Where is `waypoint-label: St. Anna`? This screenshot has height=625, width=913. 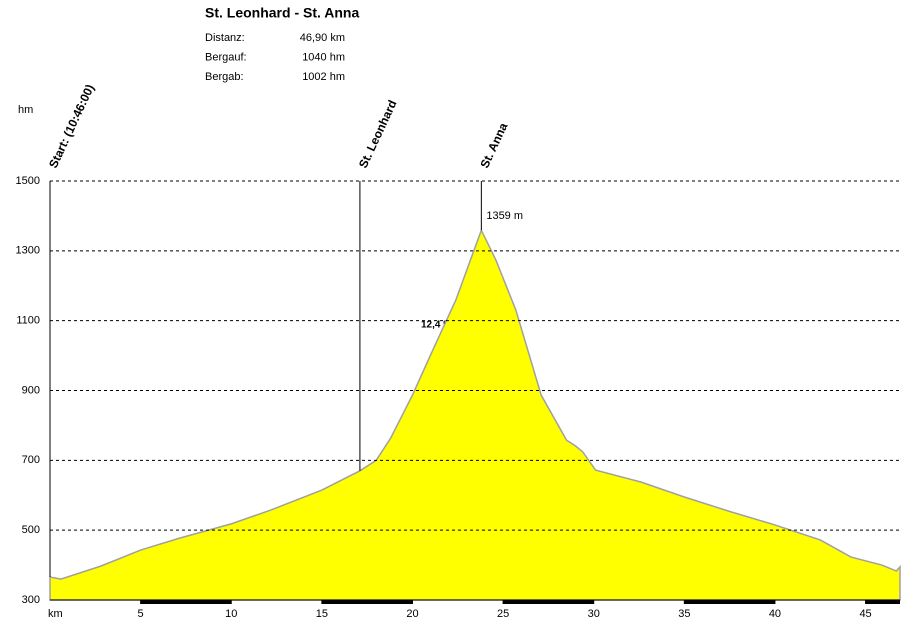 waypoint-label: St. Anna is located at coordinates (493, 145).